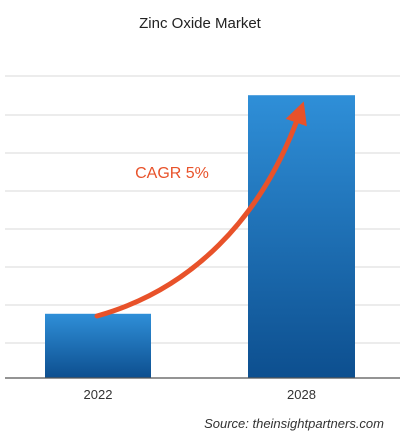  What do you see at coordinates (200, 394) in the screenshot?
I see `x-tick-labels: 2022 2028` at bounding box center [200, 394].